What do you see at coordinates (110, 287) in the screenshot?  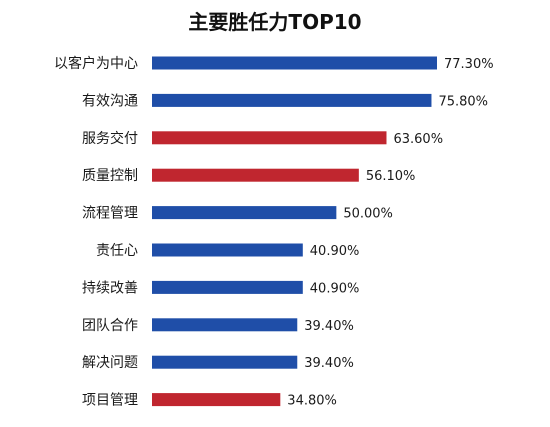 I see `category-label: 持续改善` at bounding box center [110, 287].